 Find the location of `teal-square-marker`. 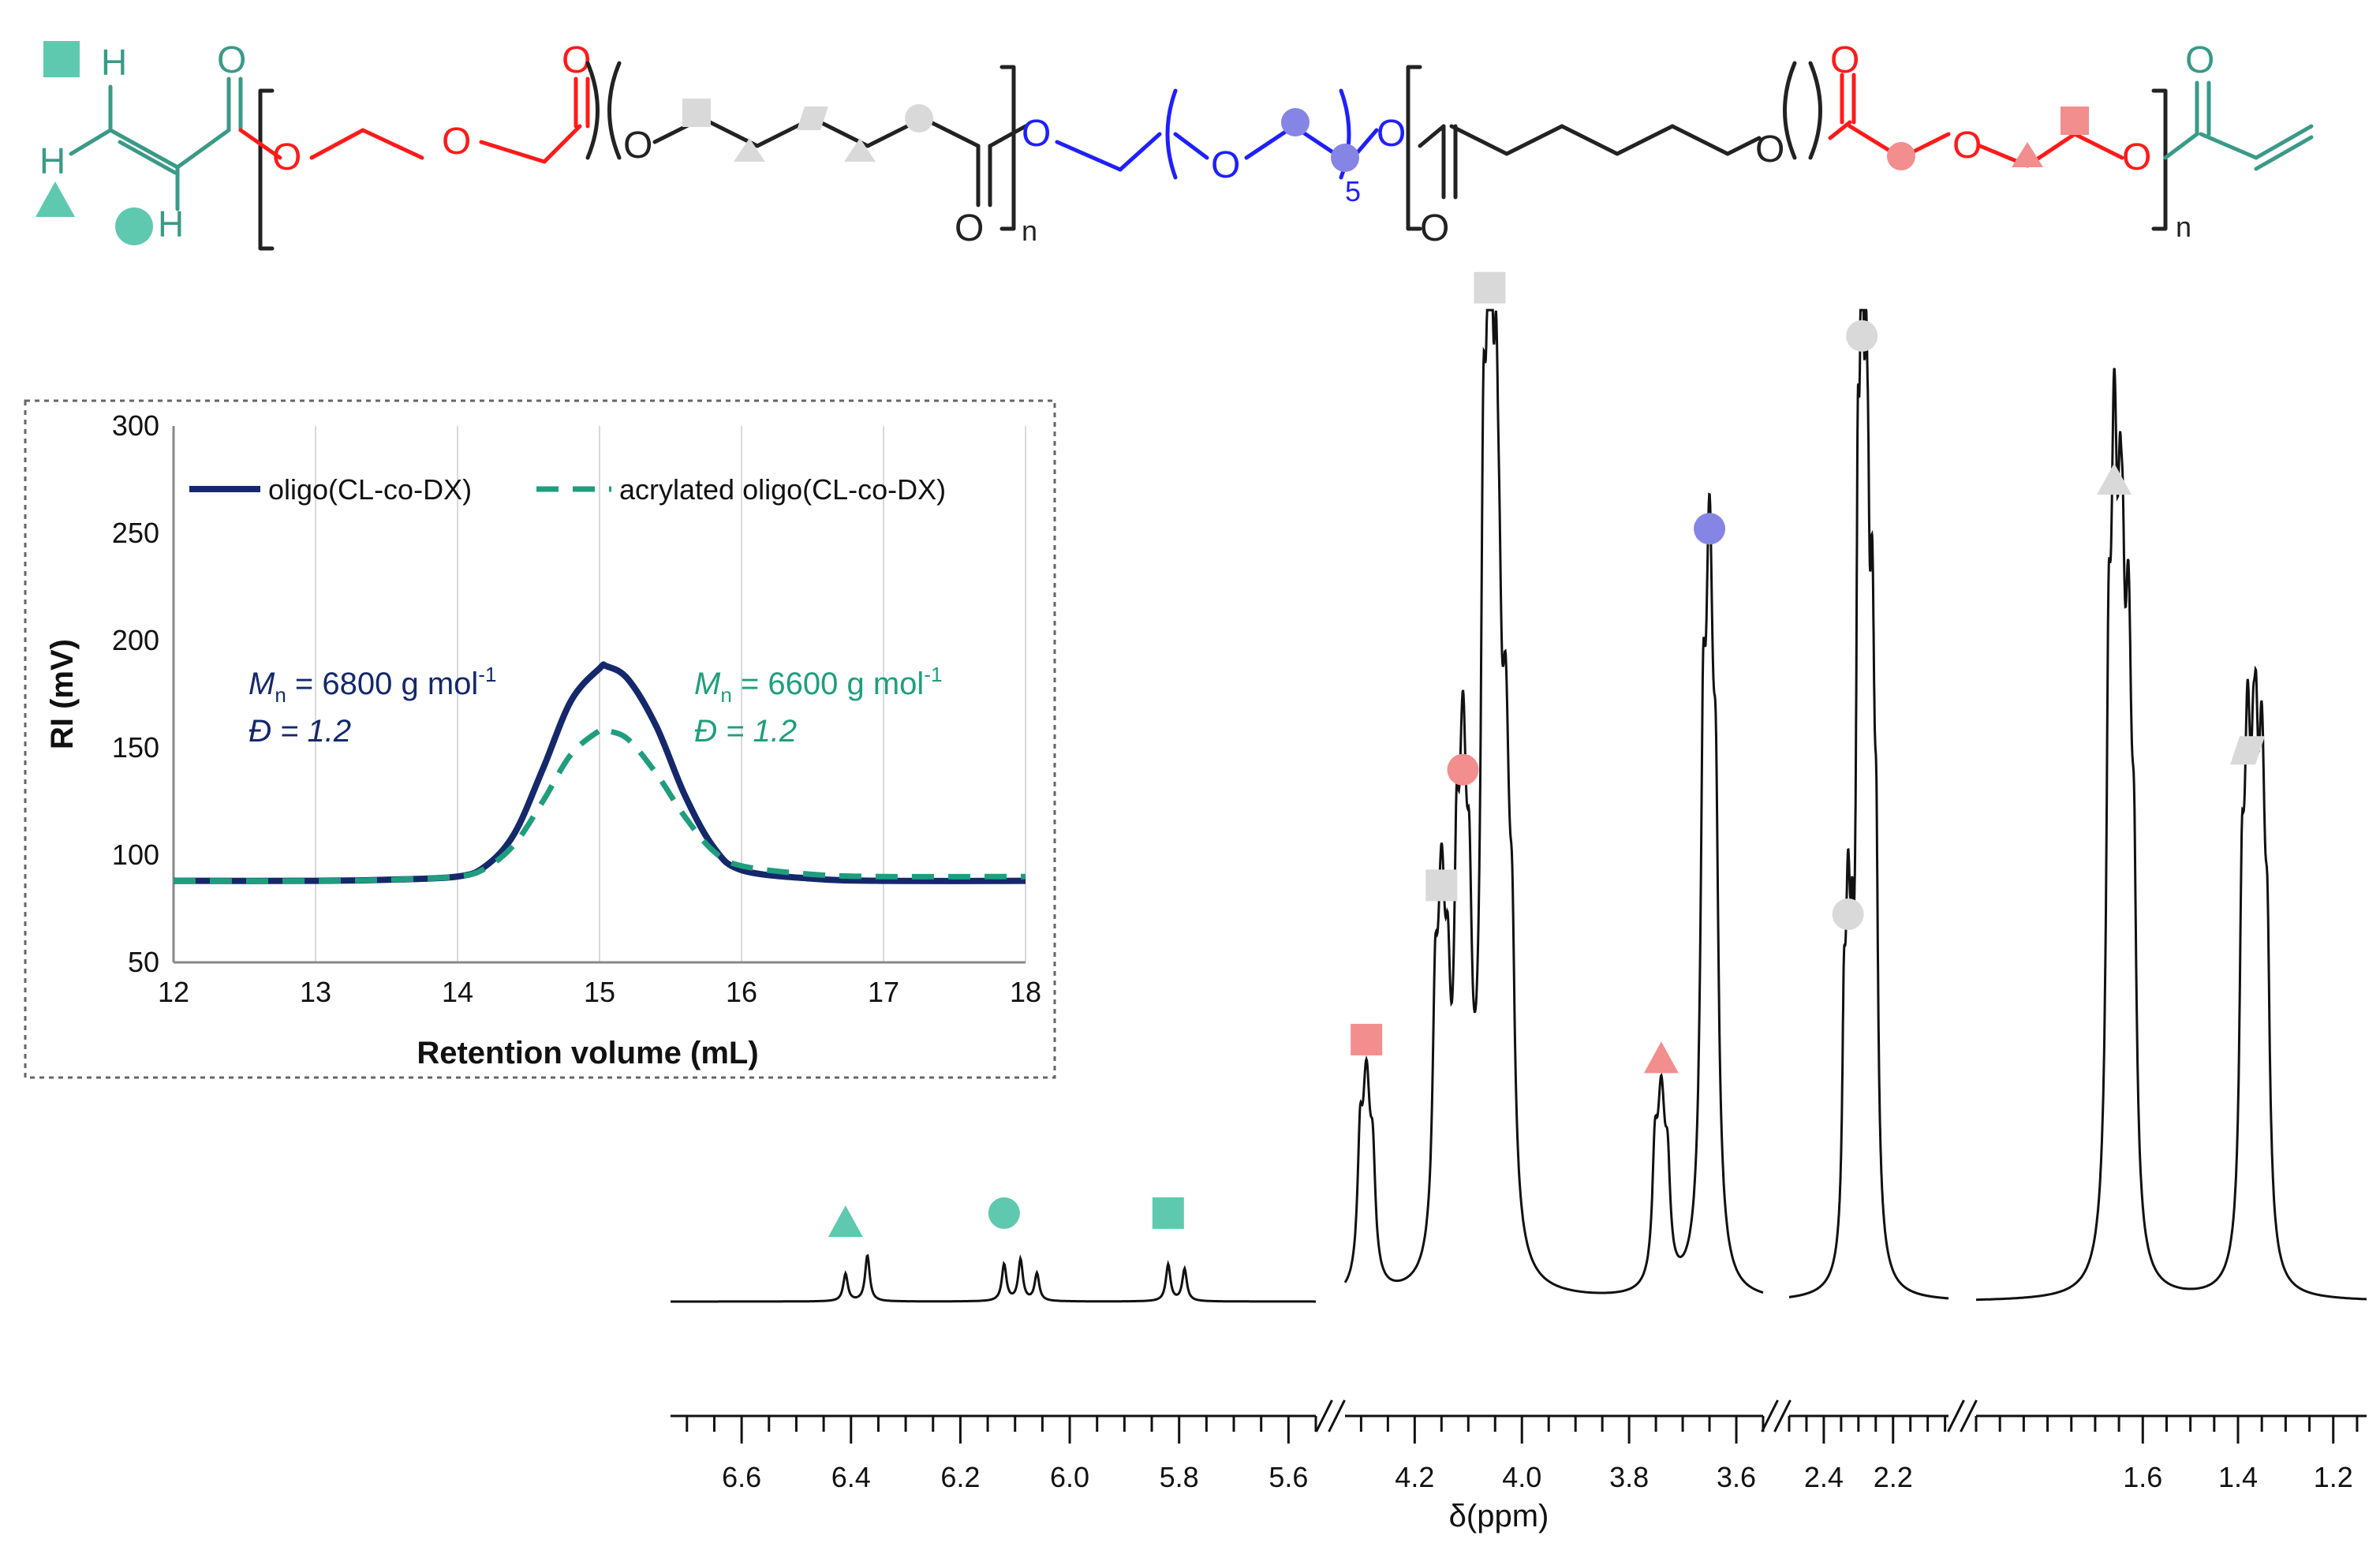

teal-square-marker is located at coordinates (61, 59).